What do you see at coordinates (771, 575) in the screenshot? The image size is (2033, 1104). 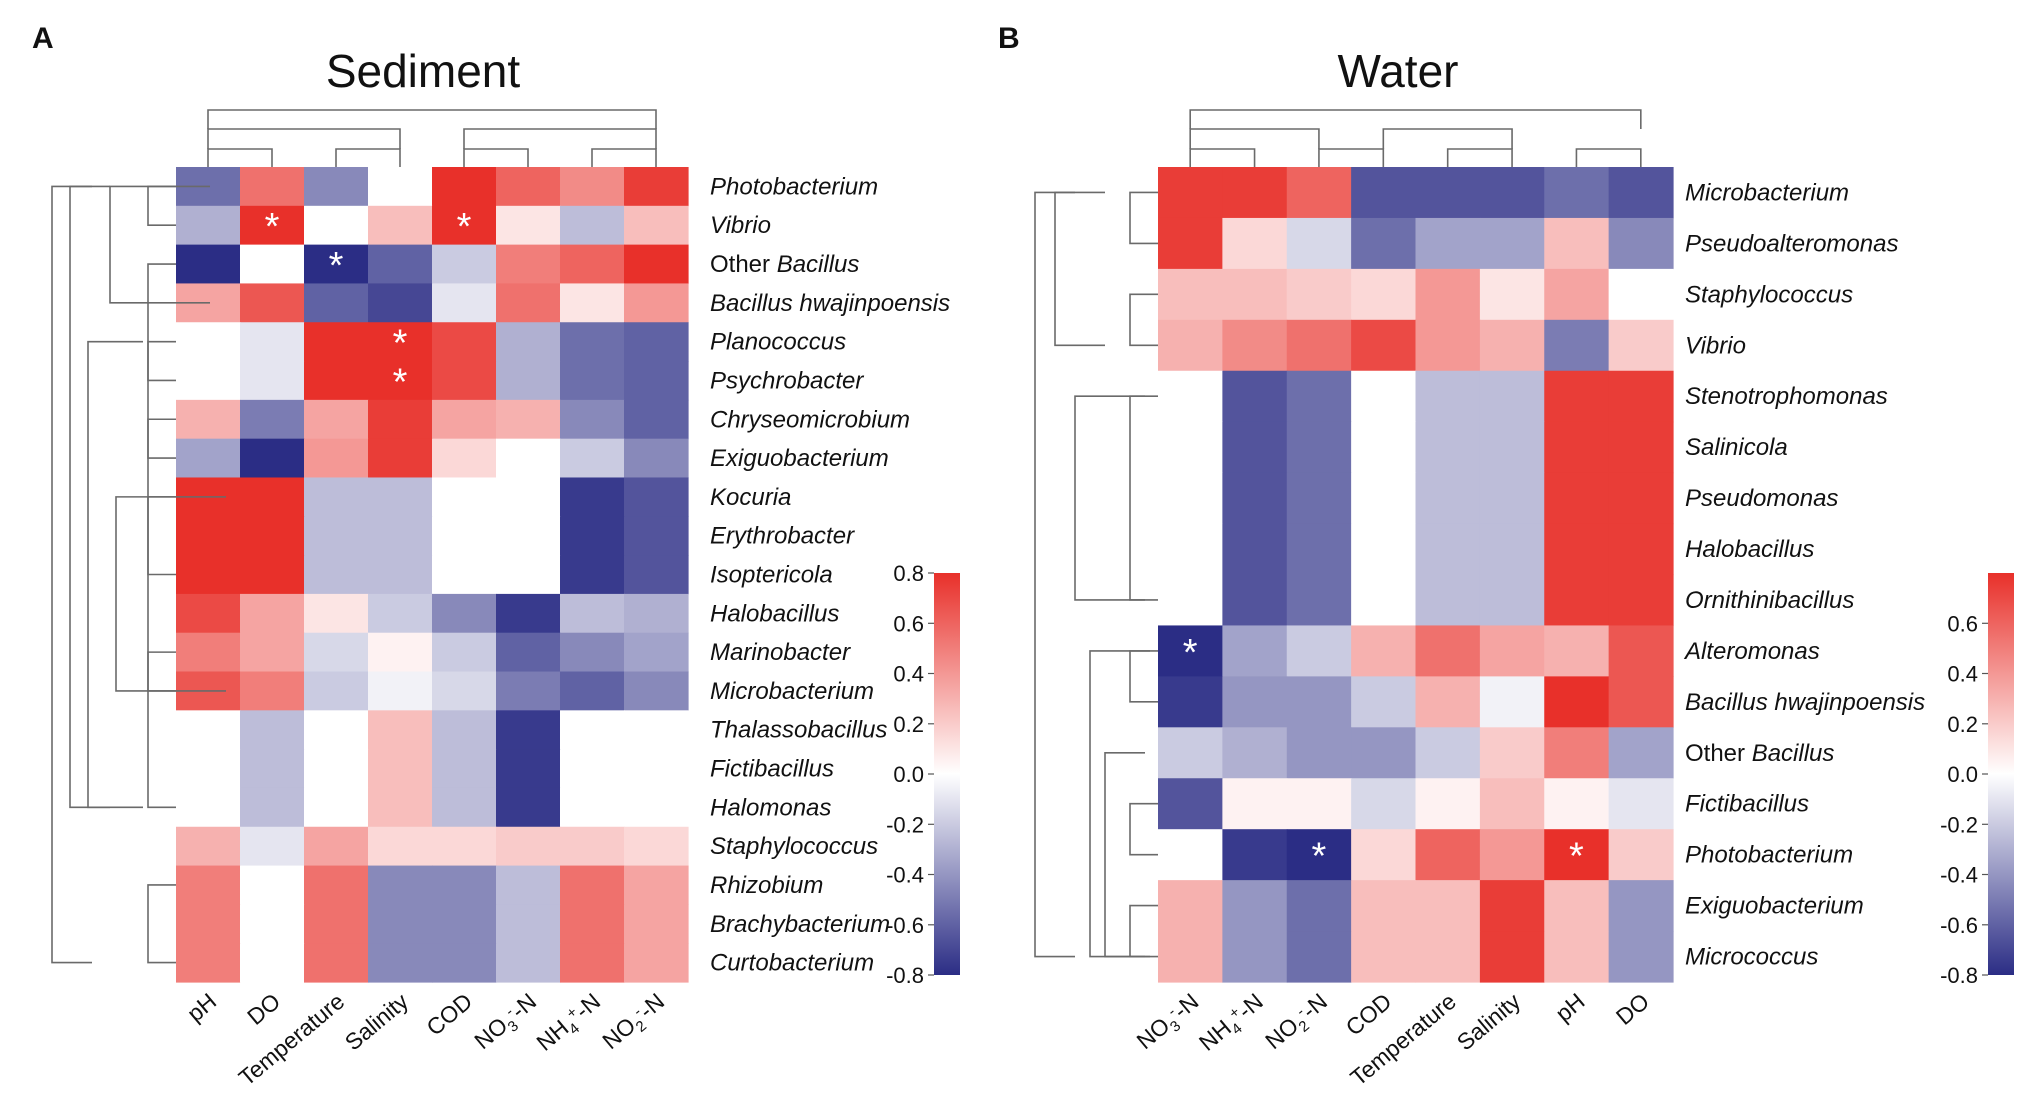 I see `row-label: Isoptericola` at bounding box center [771, 575].